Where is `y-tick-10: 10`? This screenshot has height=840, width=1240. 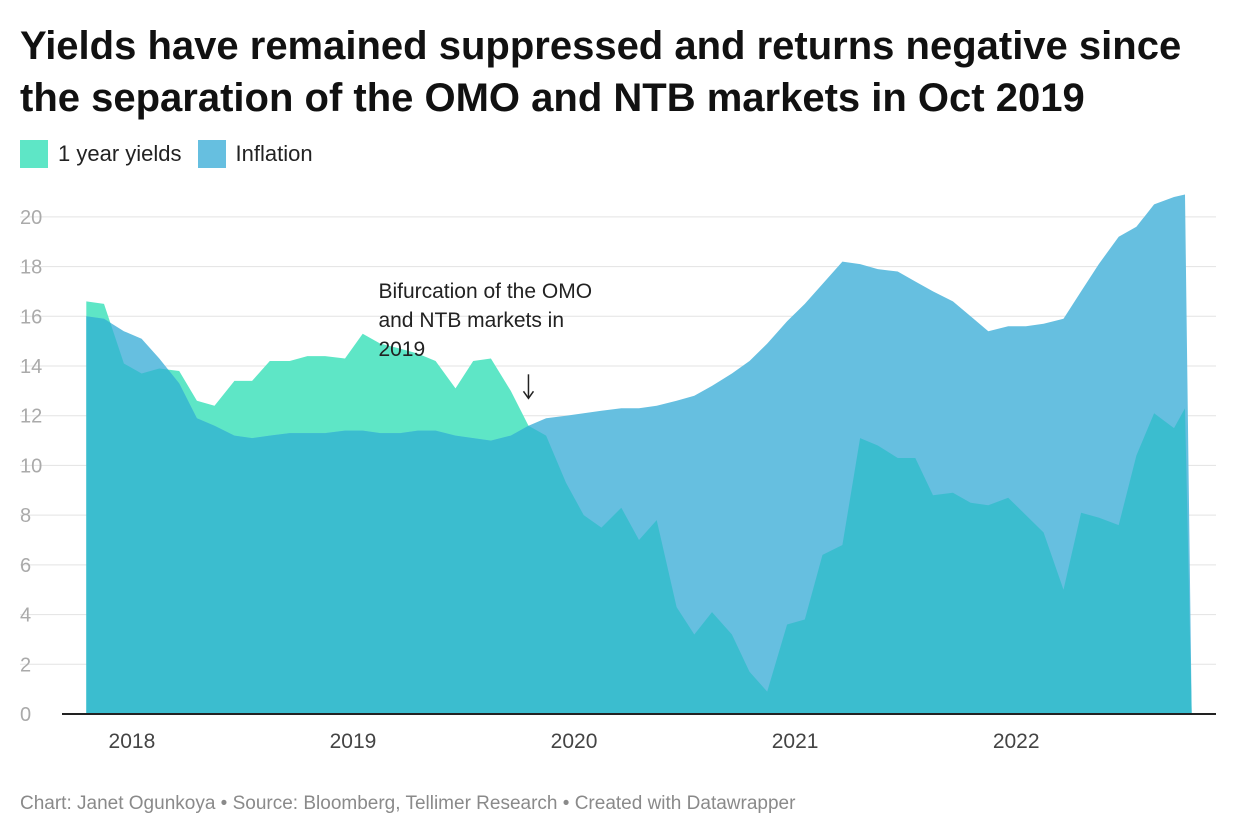 y-tick-10: 10 is located at coordinates (31, 466).